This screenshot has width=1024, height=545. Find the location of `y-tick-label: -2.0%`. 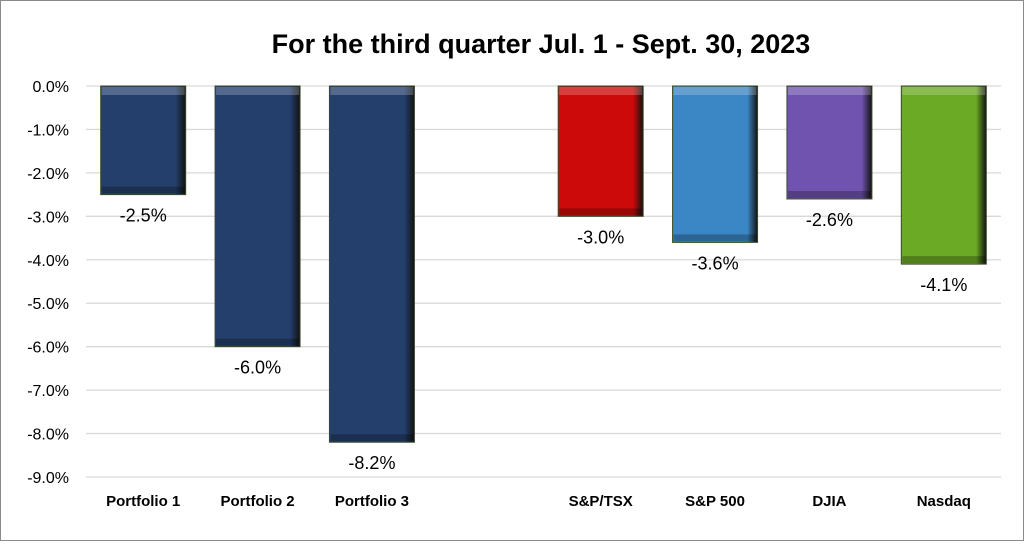

y-tick-label: -2.0% is located at coordinates (48, 174).